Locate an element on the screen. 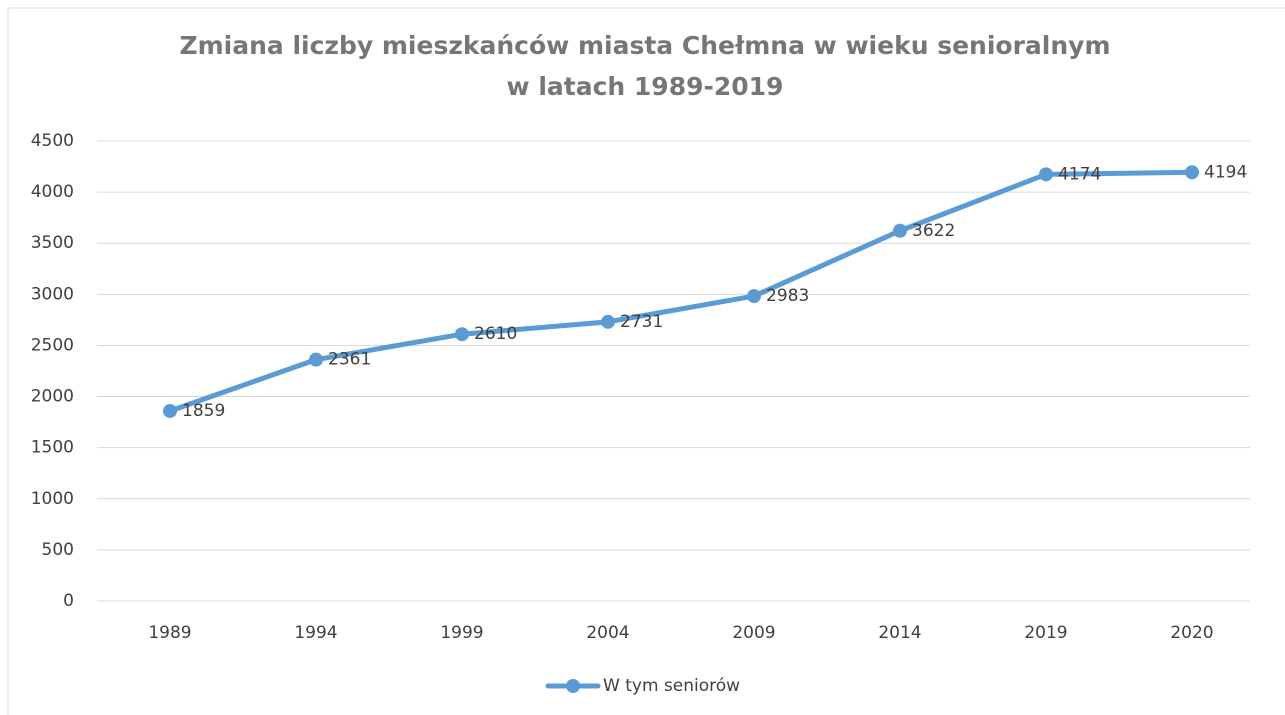 The image size is (1285, 715). y-tick-label: 2000 is located at coordinates (52, 397).